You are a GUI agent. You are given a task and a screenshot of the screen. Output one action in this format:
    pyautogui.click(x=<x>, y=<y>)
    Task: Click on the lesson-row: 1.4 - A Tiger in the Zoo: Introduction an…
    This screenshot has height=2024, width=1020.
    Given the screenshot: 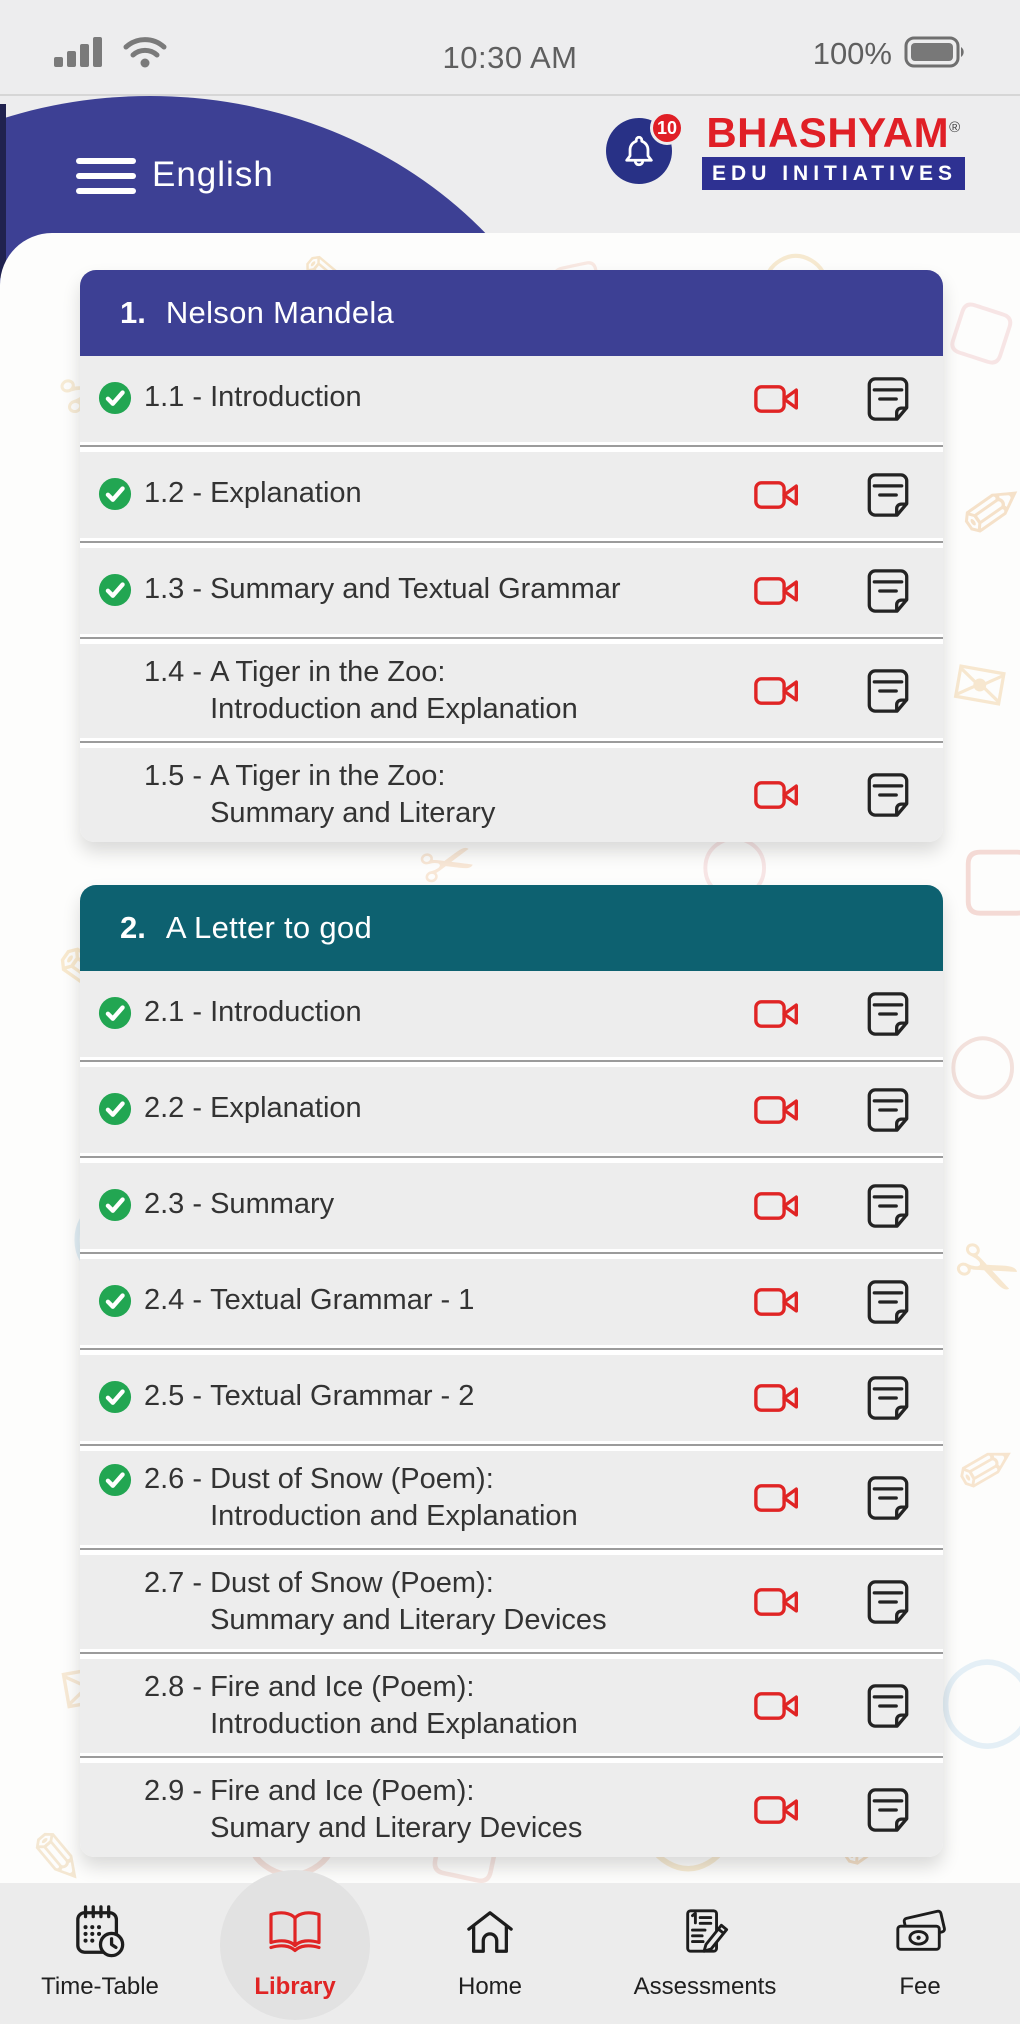 What is the action you would take?
    pyautogui.click(x=511, y=691)
    